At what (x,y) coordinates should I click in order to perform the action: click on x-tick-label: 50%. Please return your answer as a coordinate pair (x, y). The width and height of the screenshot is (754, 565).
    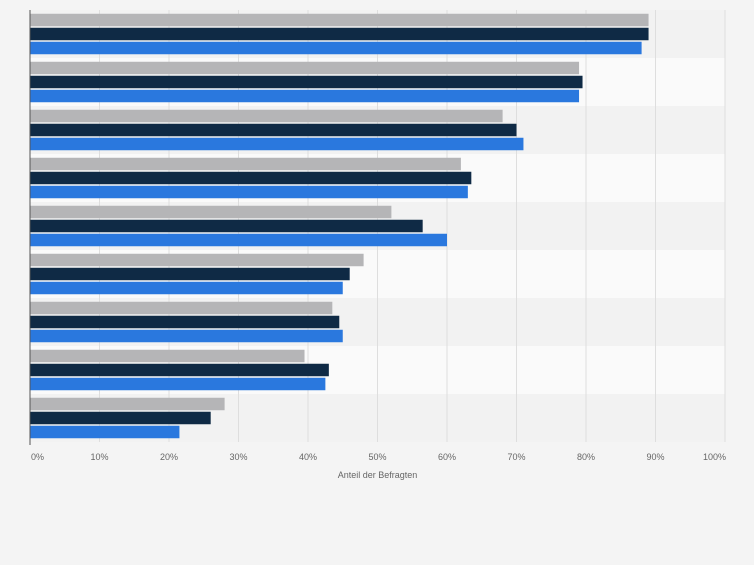
    Looking at the image, I should click on (377, 457).